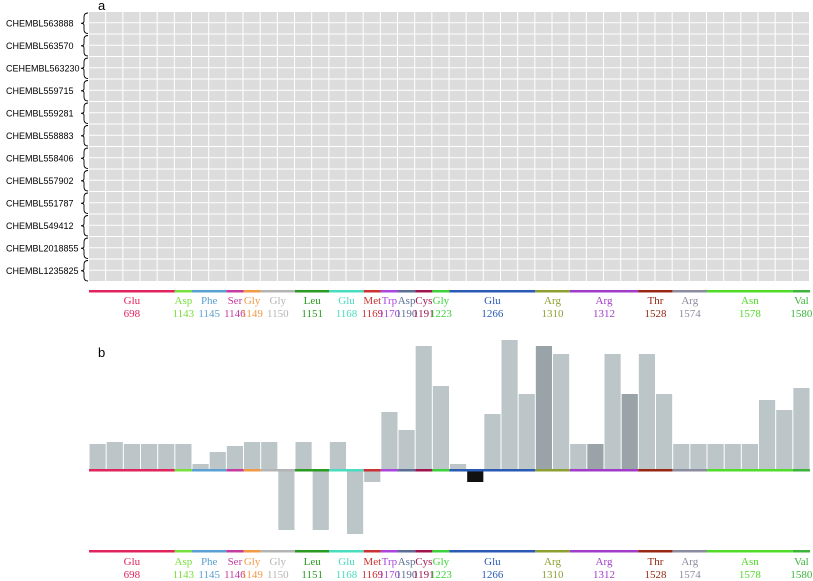 This screenshot has width=813, height=581. Describe the element at coordinates (40, 91) in the screenshot. I see `molecule-label: CHEMBL559715` at that location.